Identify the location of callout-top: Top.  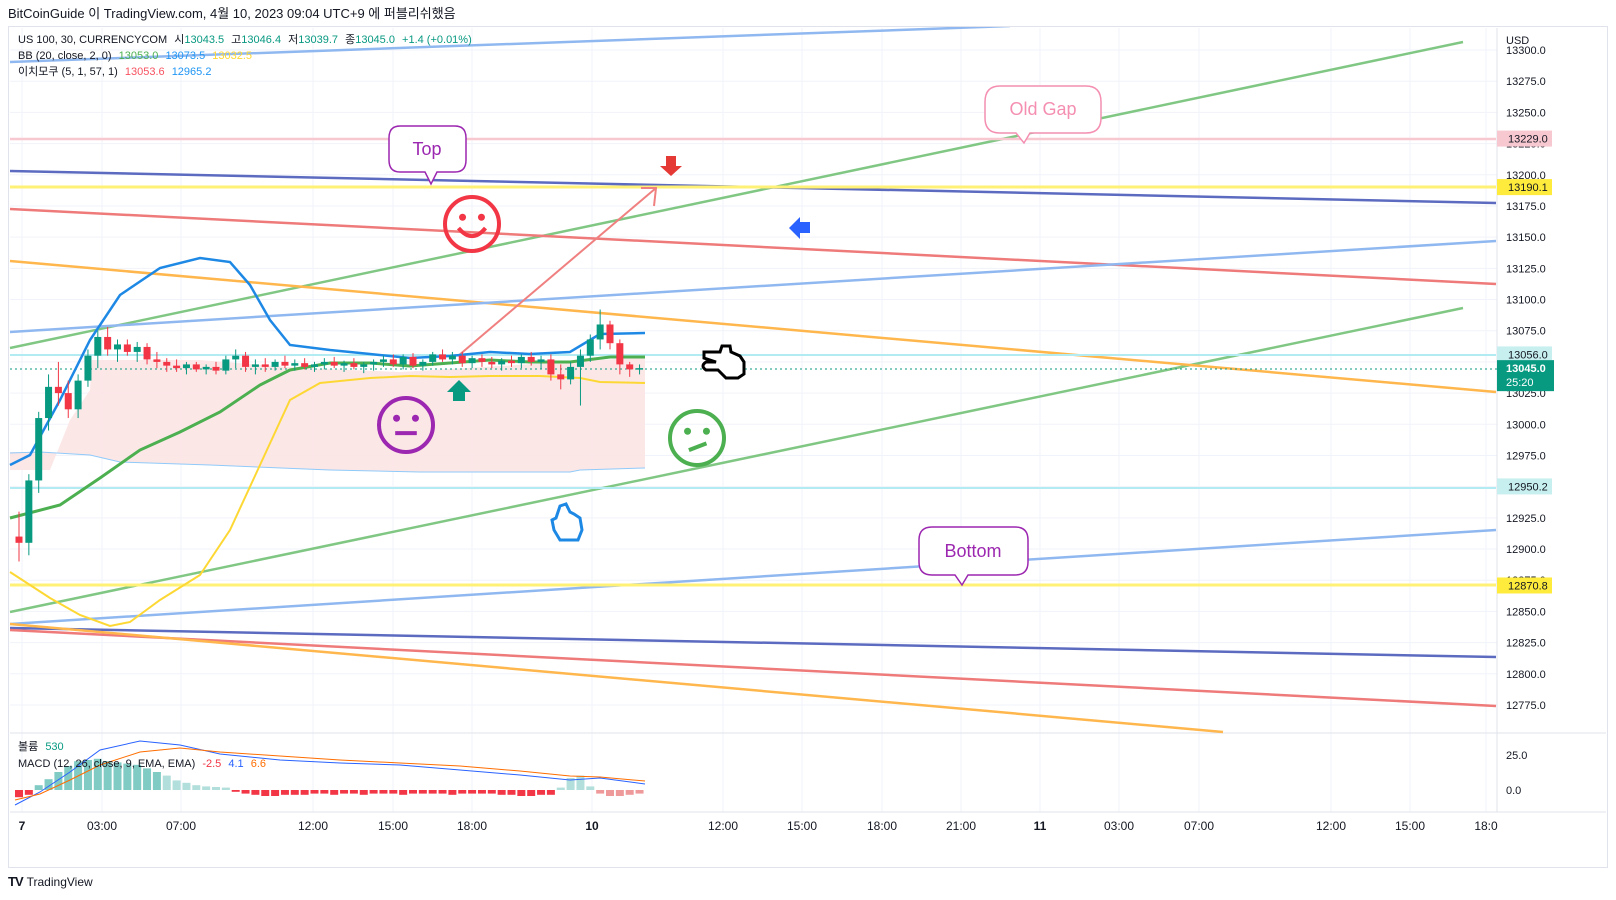
(427, 155).